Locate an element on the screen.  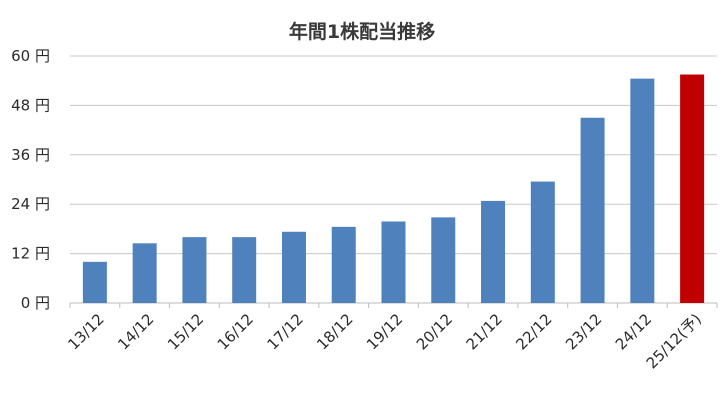
y-tick-label: 12 円 is located at coordinates (30, 254).